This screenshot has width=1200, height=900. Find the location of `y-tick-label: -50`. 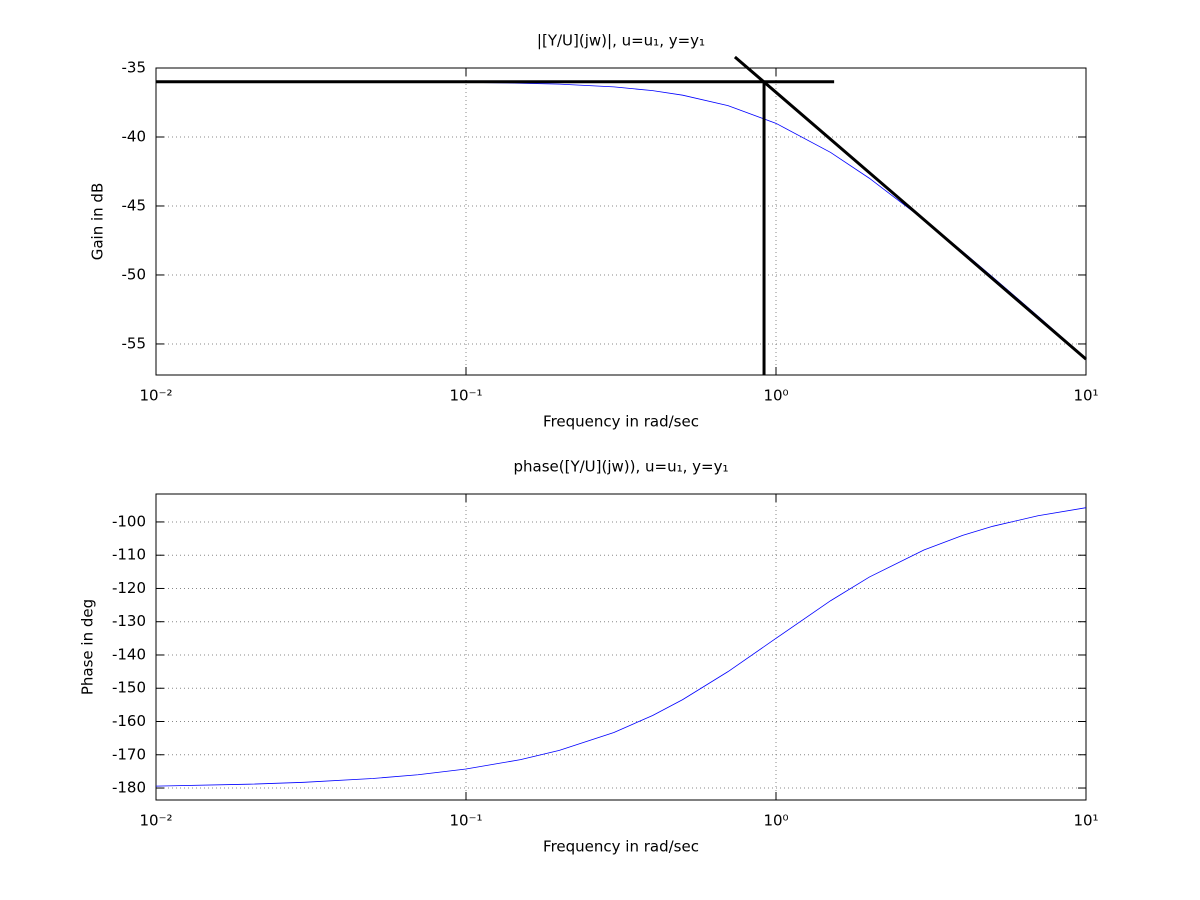

y-tick-label: -50 is located at coordinates (134, 274).